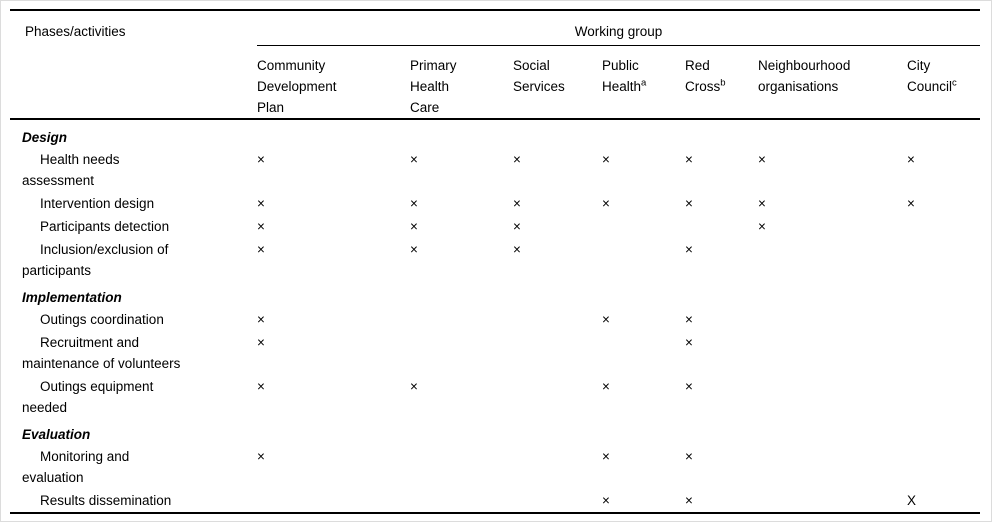  Describe the element at coordinates (80, 159) in the screenshot. I see `row-label-line-1: Health needs` at that location.